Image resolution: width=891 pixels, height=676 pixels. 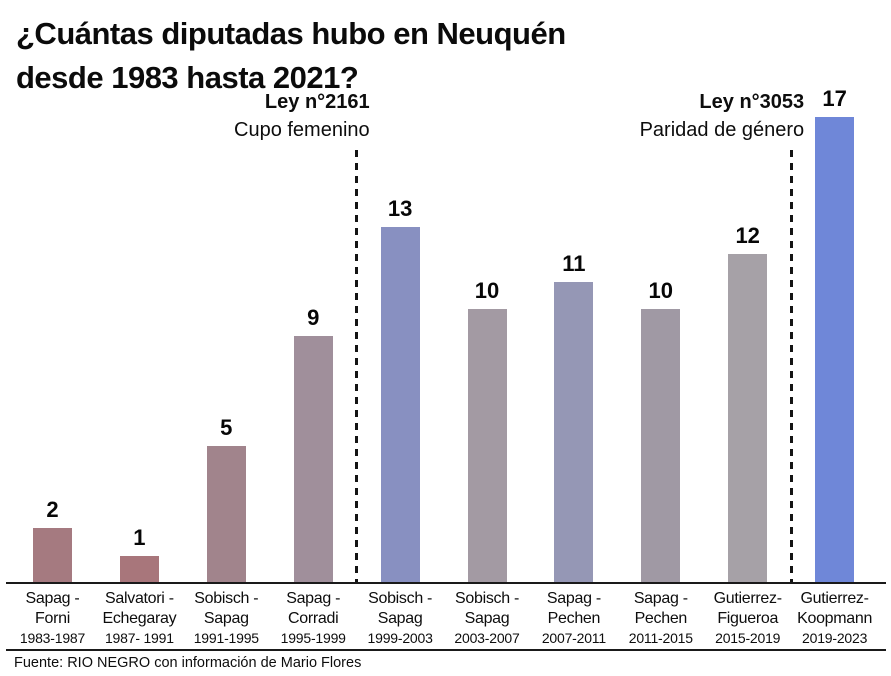 I want to click on category-label: Sobisch - Sapag 1999-2003, so click(x=400, y=619).